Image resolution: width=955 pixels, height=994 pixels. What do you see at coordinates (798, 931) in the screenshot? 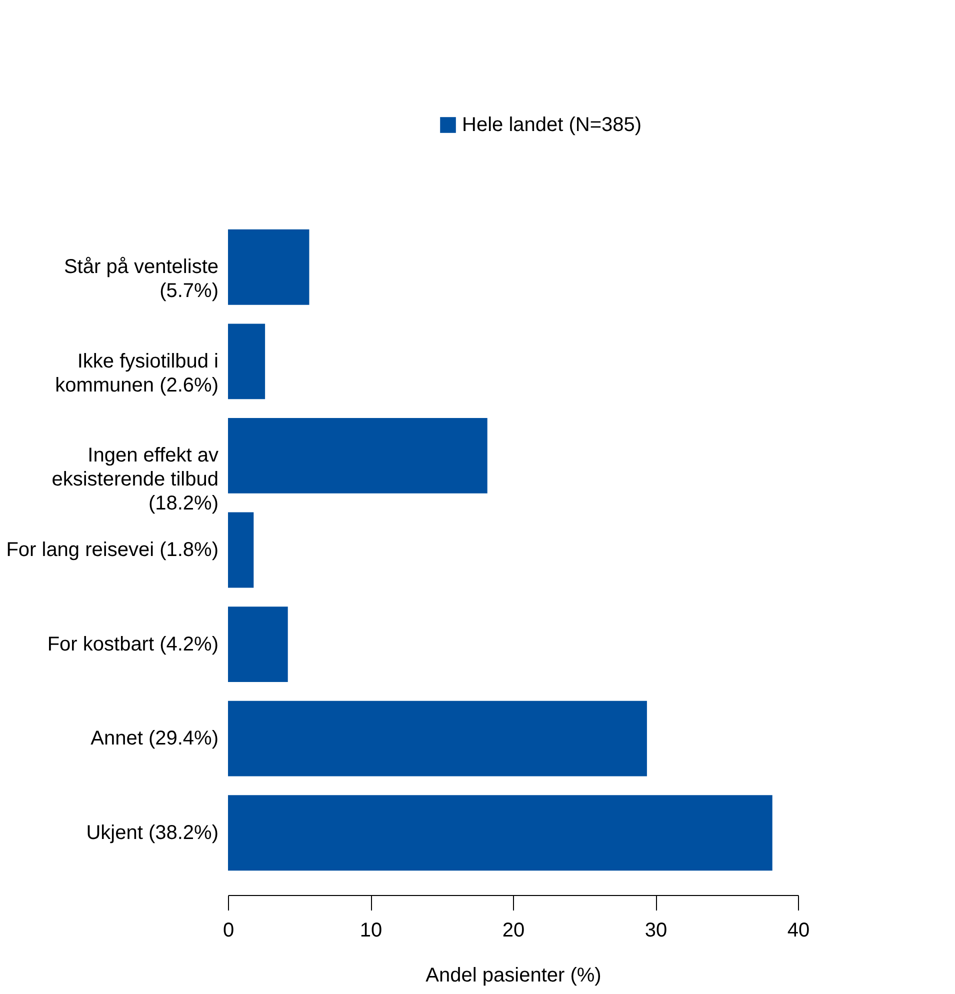
I see `x-tick-label: 40` at bounding box center [798, 931].